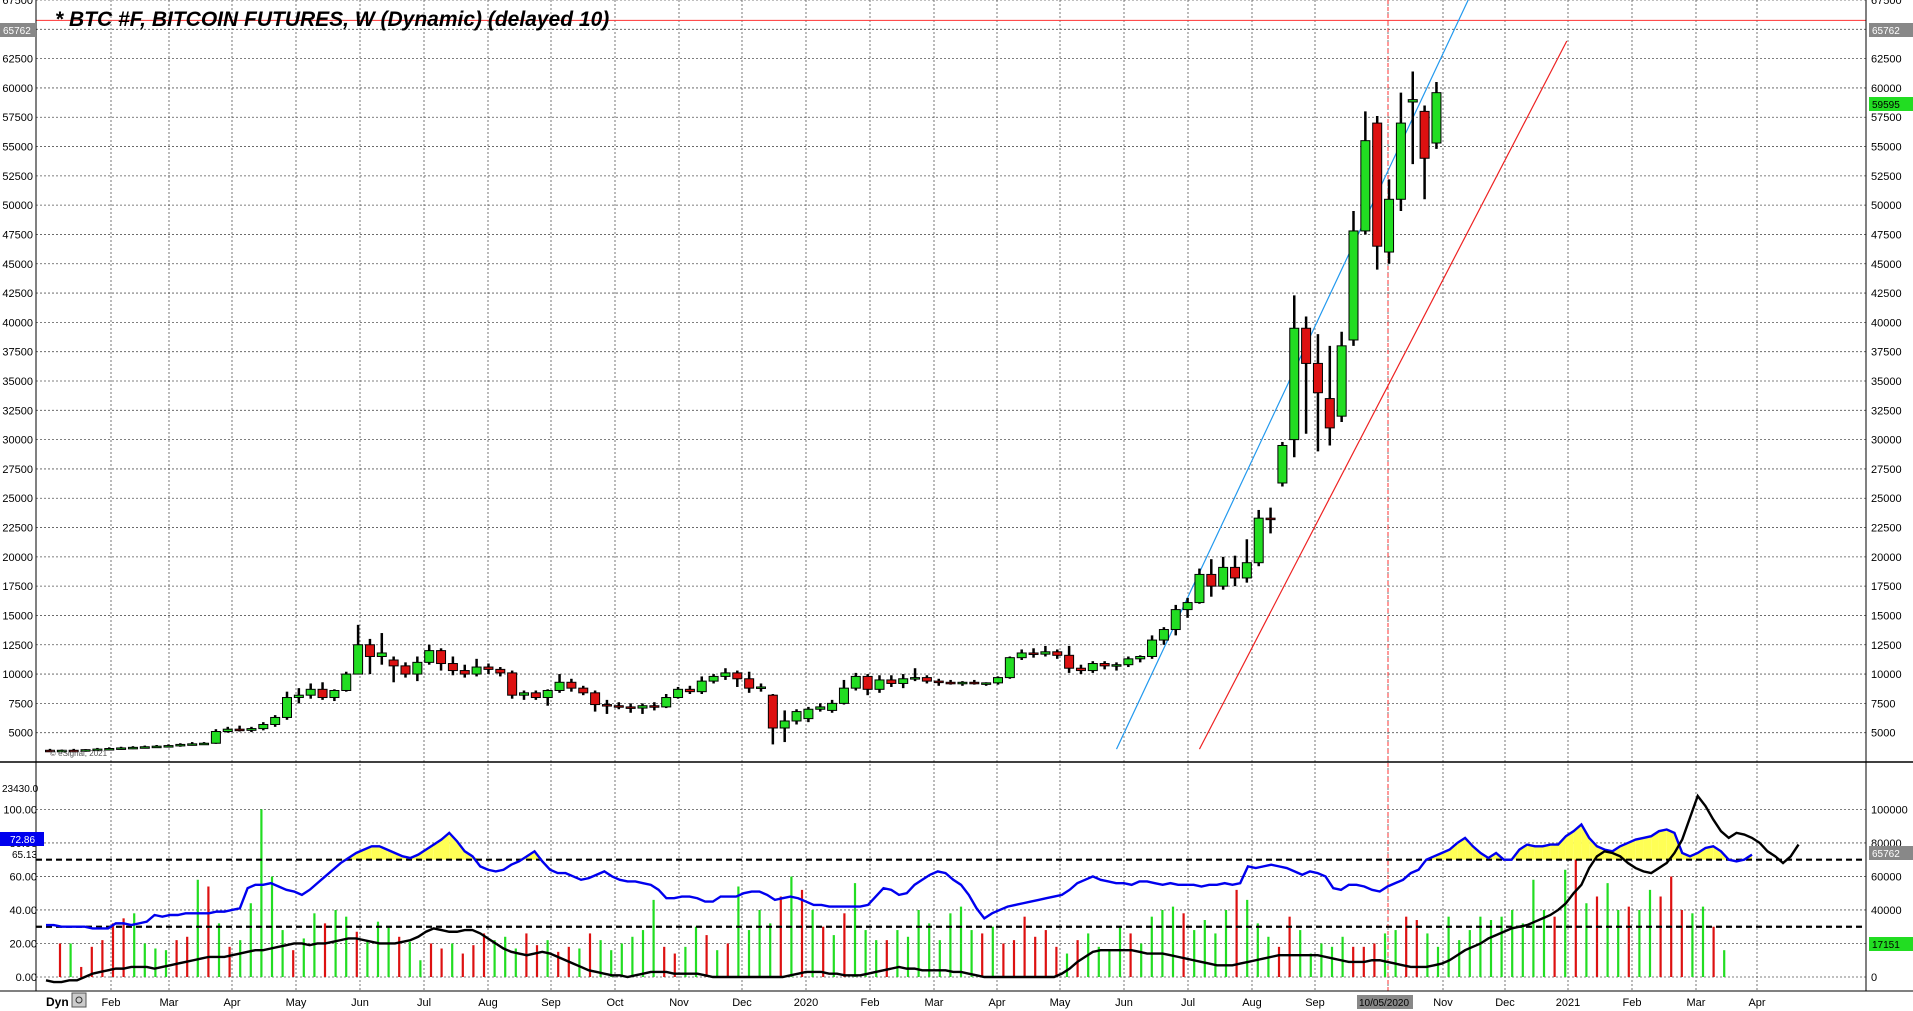 The height and width of the screenshot is (1011, 1913). Describe the element at coordinates (17, 382) in the screenshot. I see `price-tick-label-left: 35000` at that location.